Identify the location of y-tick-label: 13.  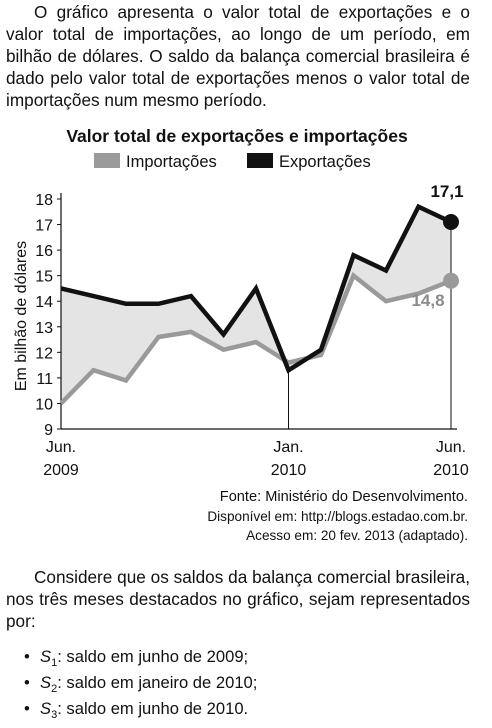
(44, 328).